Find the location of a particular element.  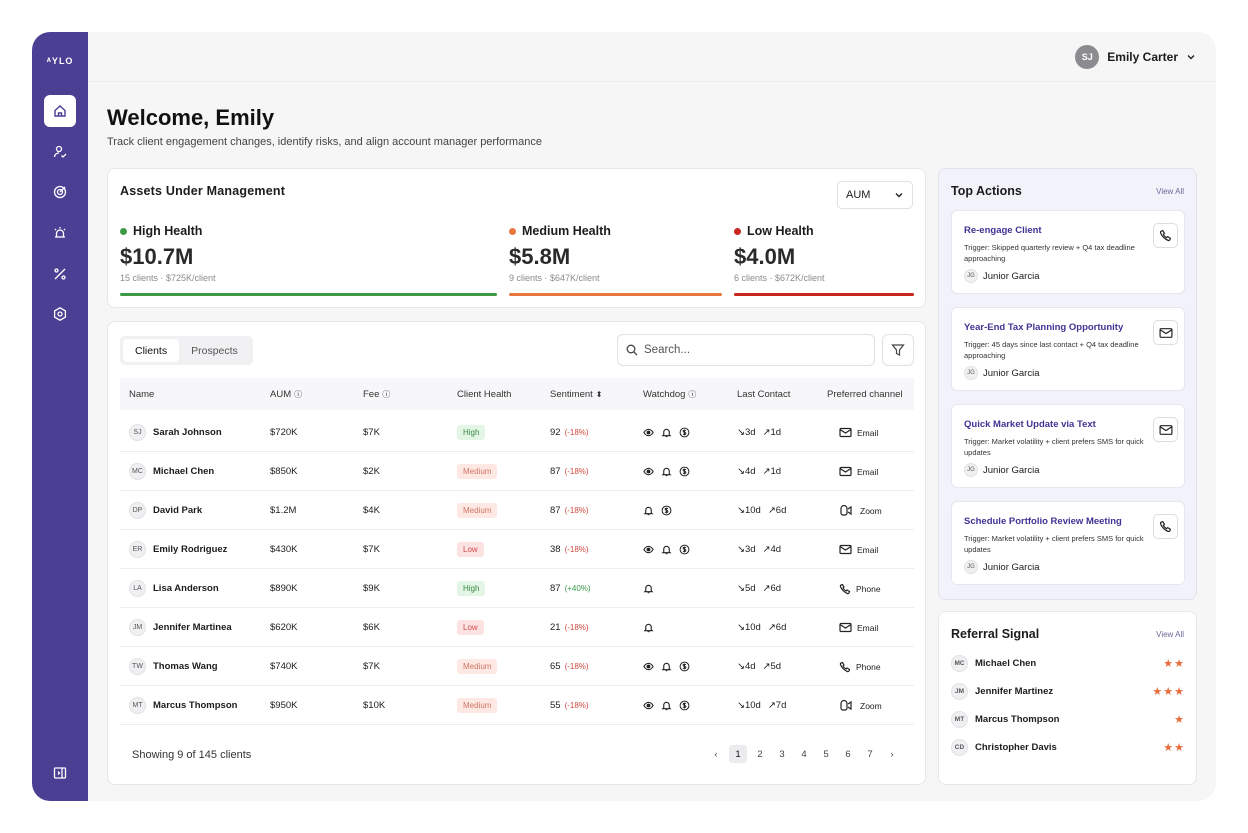

user-menu: SJ Emily Carter is located at coordinates (1135, 57).